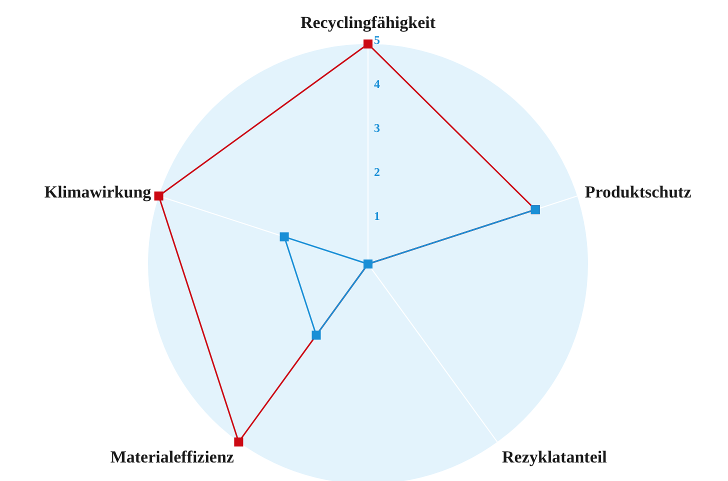 This screenshot has width=728, height=481. Describe the element at coordinates (98, 192) in the screenshot. I see `spoke-label: Klimawirkung` at that location.